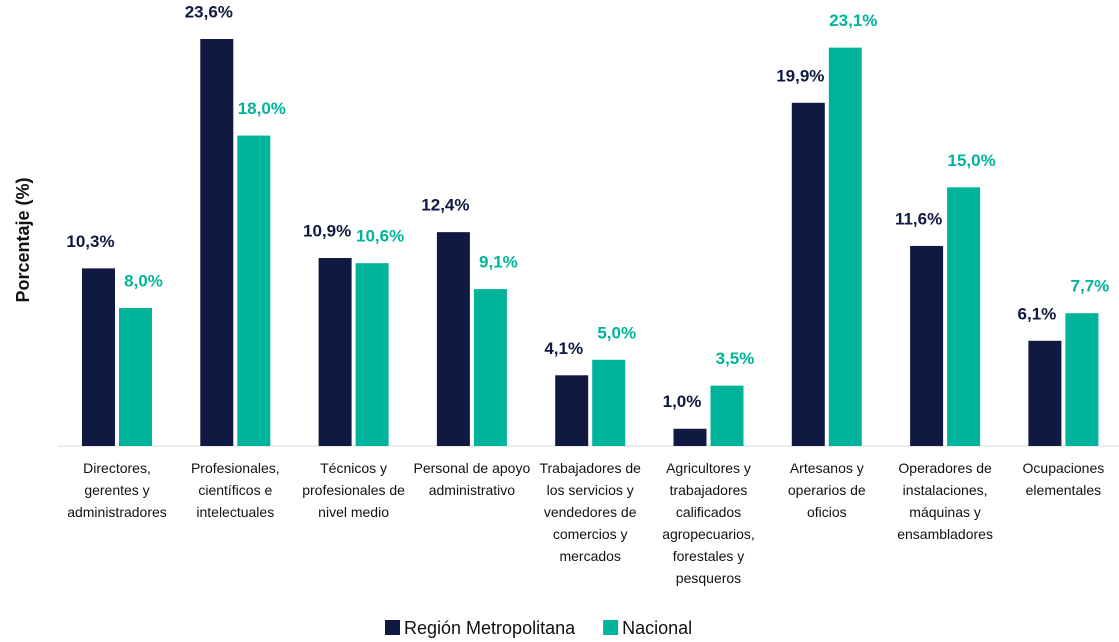  What do you see at coordinates (971, 160) in the screenshot?
I see `data-label: 15,0%` at bounding box center [971, 160].